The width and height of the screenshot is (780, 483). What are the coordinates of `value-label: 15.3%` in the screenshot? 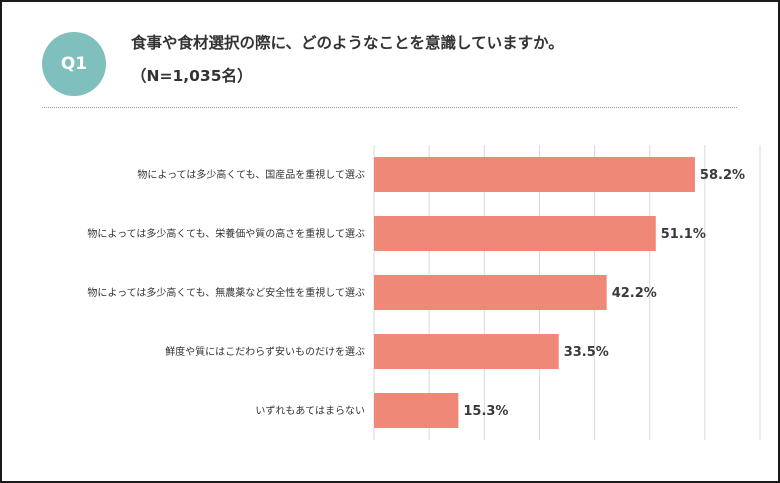 It's located at (485, 411).